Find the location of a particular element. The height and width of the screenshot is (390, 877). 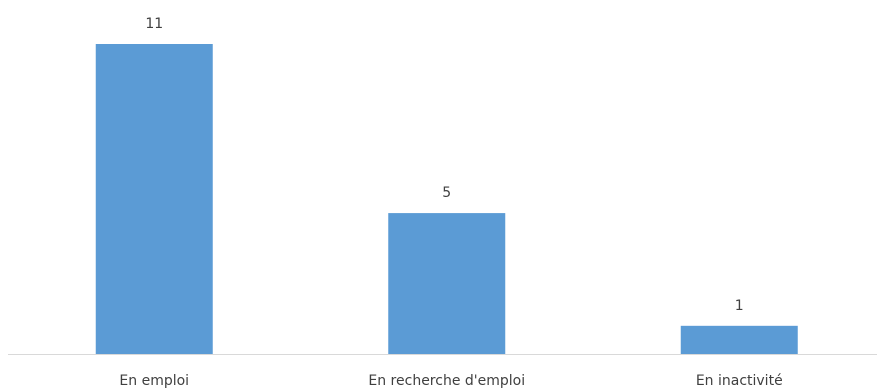

x-tick-label: En recherche d'emploi is located at coordinates (446, 381).